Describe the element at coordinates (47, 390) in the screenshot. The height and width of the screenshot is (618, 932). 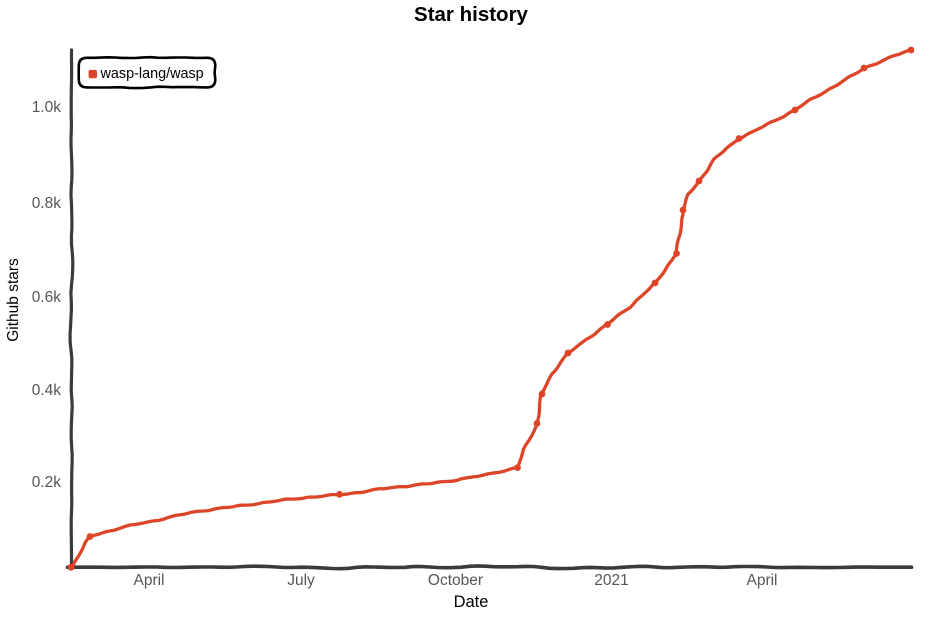
I see `svg-text: 0.4k` at that location.